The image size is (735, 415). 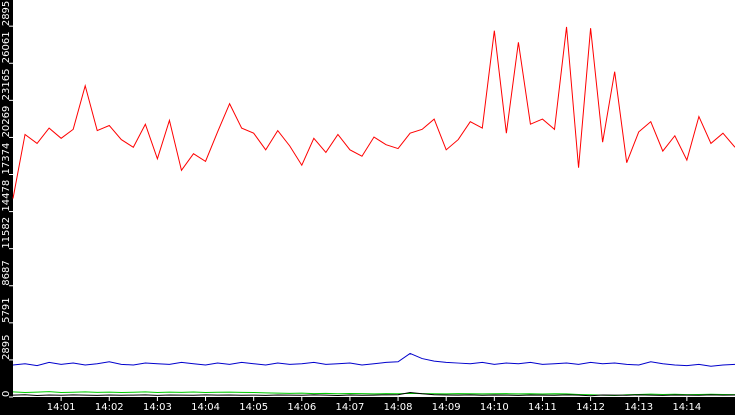 What do you see at coordinates (6, 85) in the screenshot?
I see `y-tick-label: 23165` at bounding box center [6, 85].